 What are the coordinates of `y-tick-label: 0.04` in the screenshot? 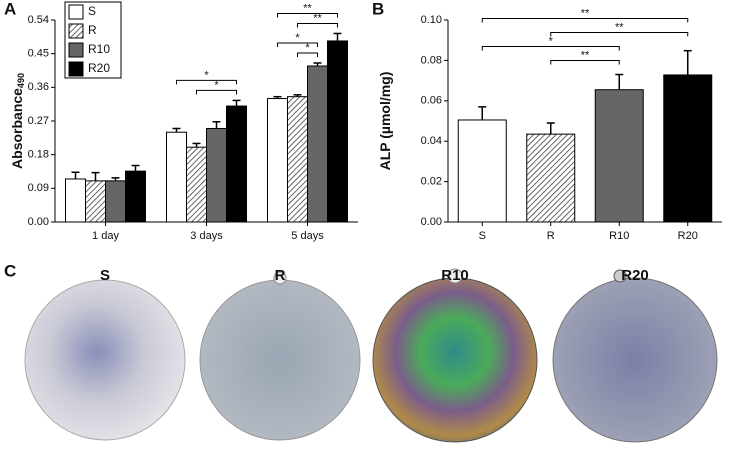 It's located at (431, 141).